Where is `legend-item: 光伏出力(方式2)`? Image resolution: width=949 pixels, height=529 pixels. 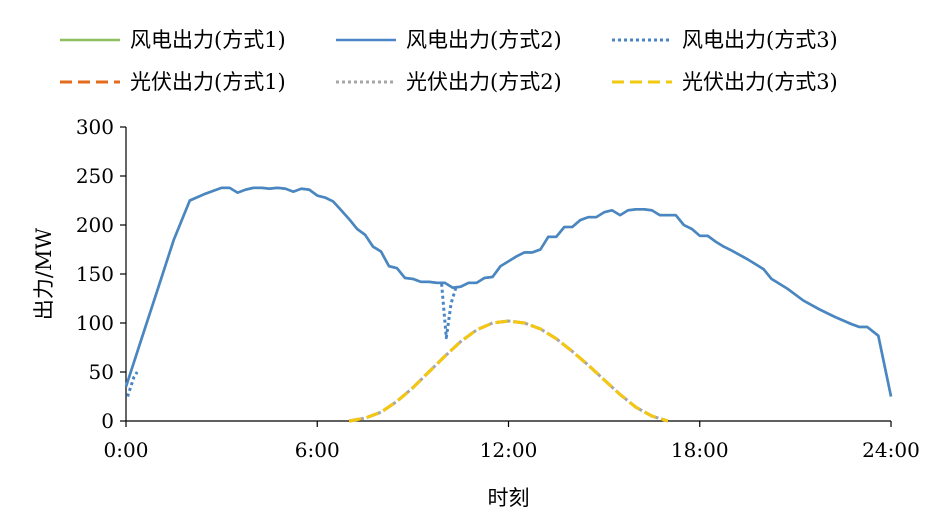 legend-item: 光伏出力(方式2) is located at coordinates (449, 82).